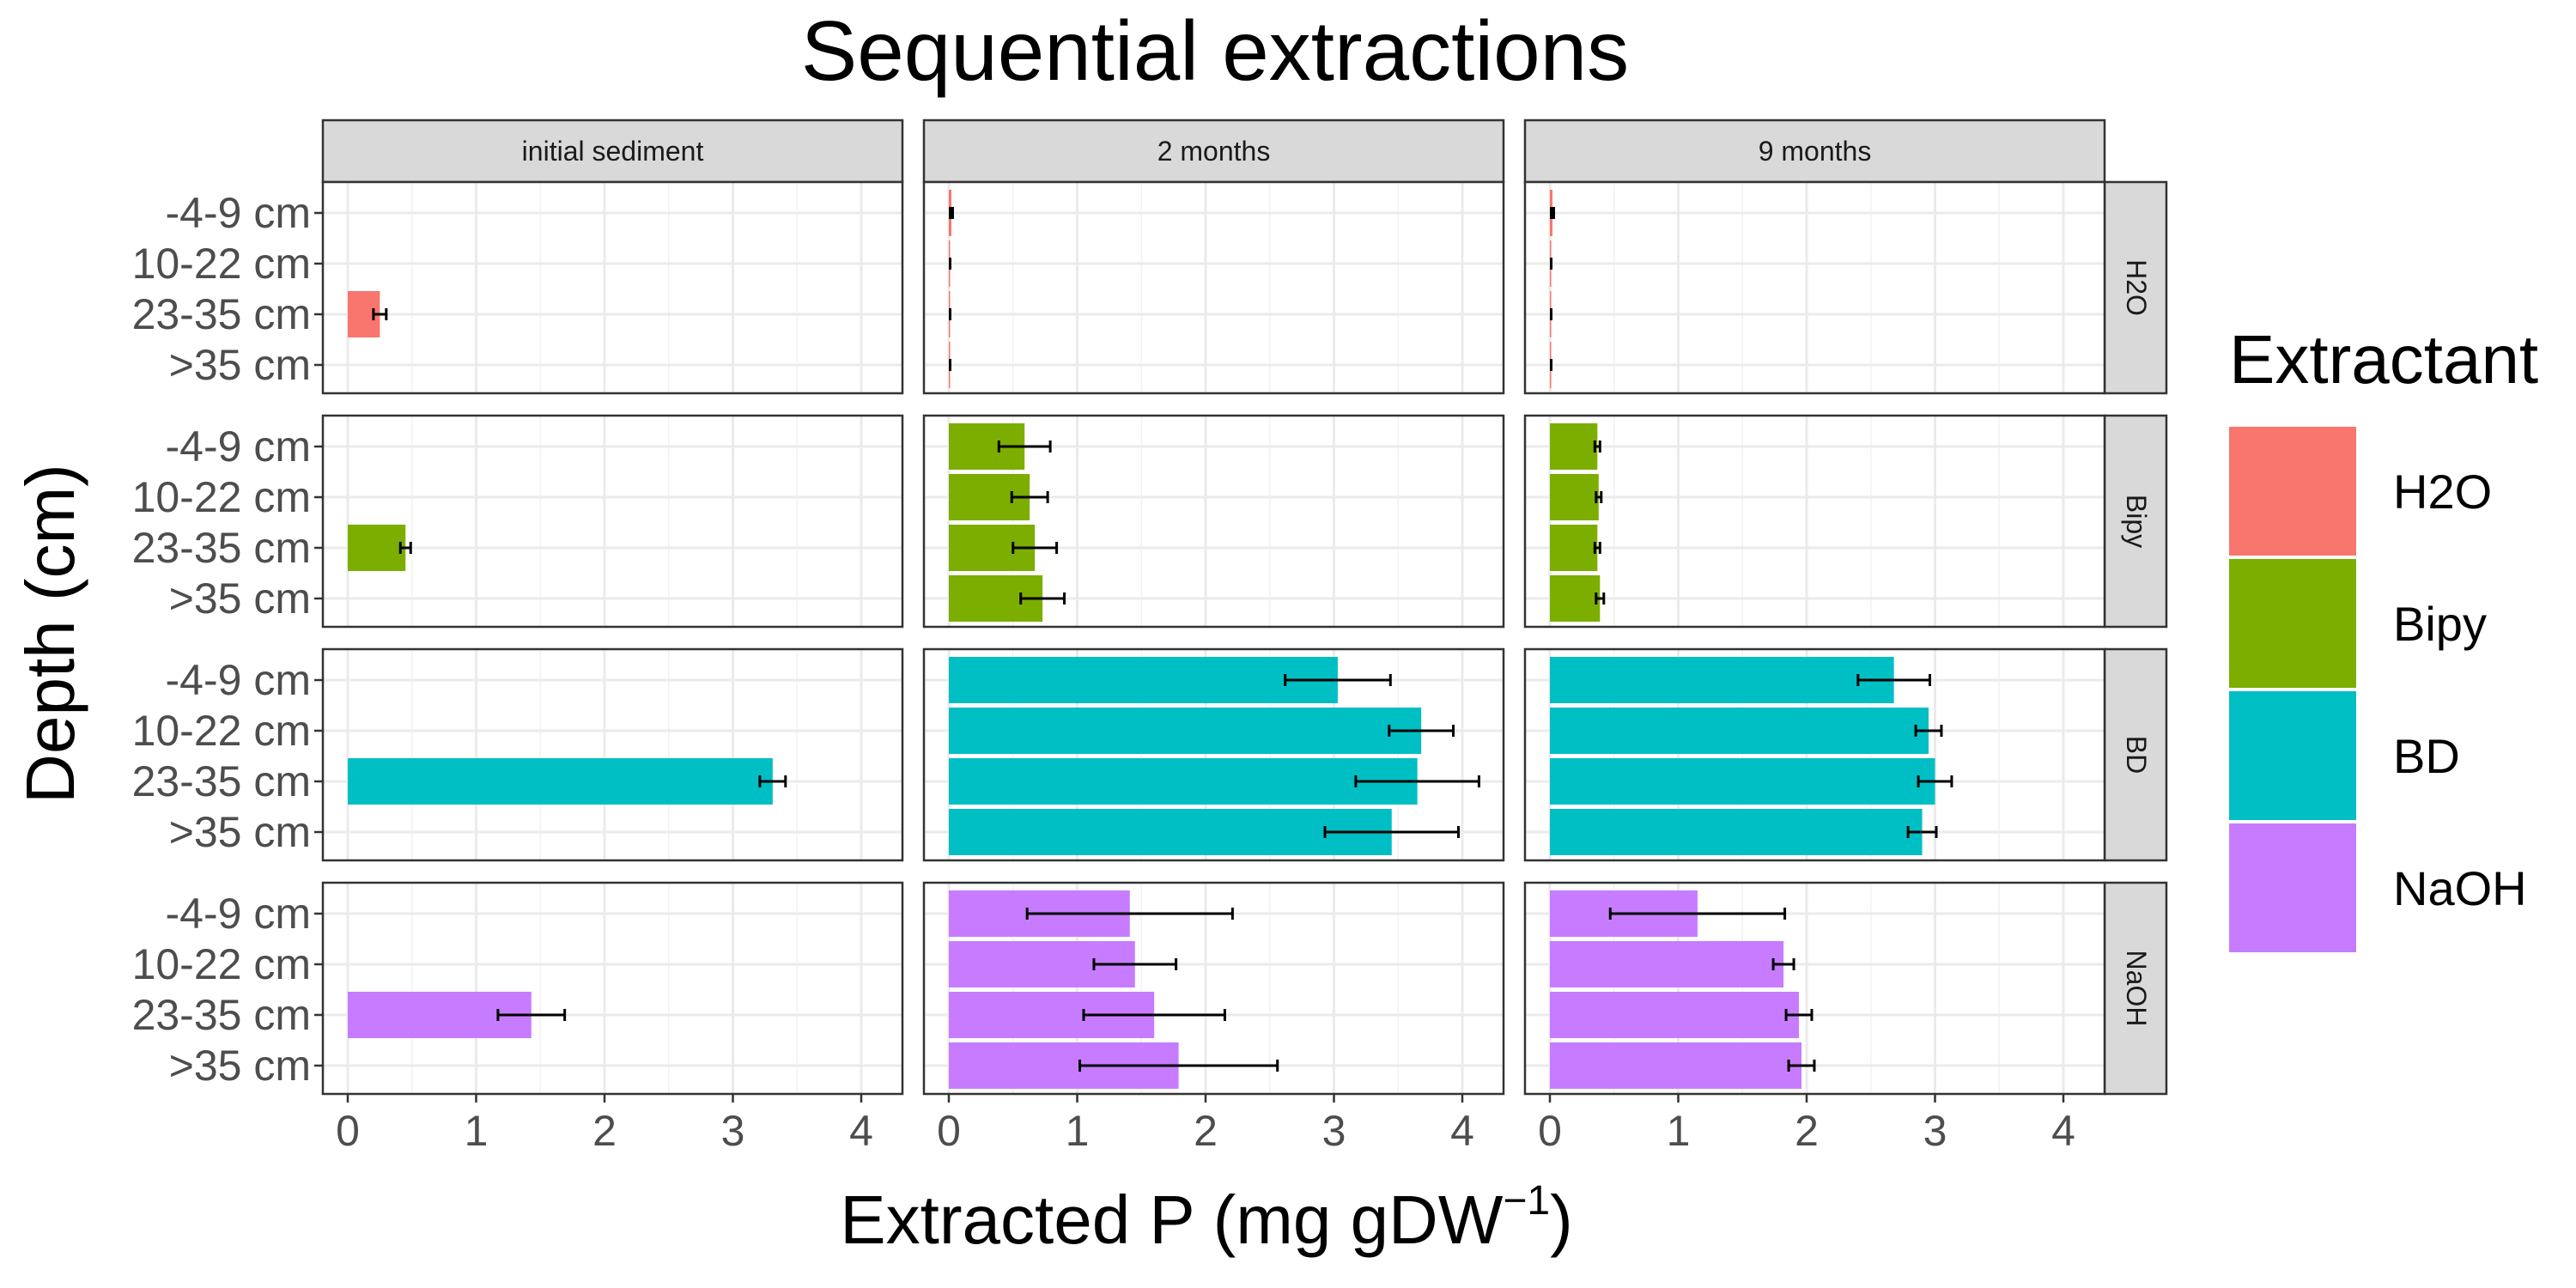 This screenshot has width=2576, height=1288. What do you see at coordinates (2440, 624) in the screenshot?
I see `legend-label: Bipy` at bounding box center [2440, 624].